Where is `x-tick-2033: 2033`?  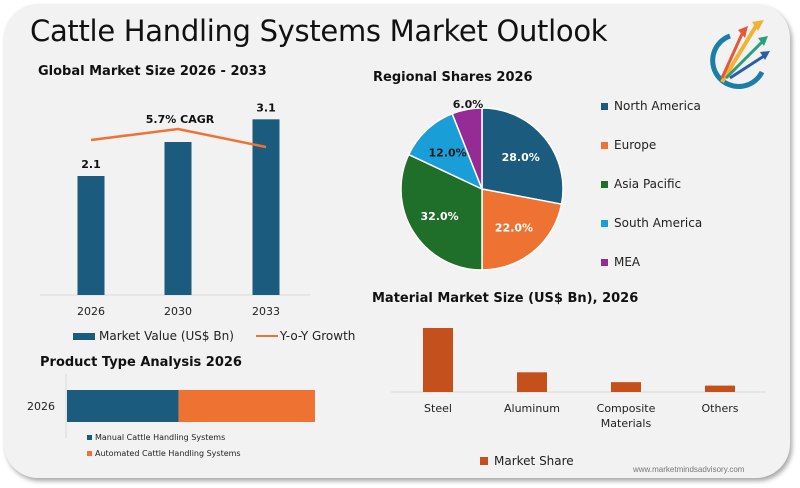 x-tick-2033: 2033 is located at coordinates (266, 311).